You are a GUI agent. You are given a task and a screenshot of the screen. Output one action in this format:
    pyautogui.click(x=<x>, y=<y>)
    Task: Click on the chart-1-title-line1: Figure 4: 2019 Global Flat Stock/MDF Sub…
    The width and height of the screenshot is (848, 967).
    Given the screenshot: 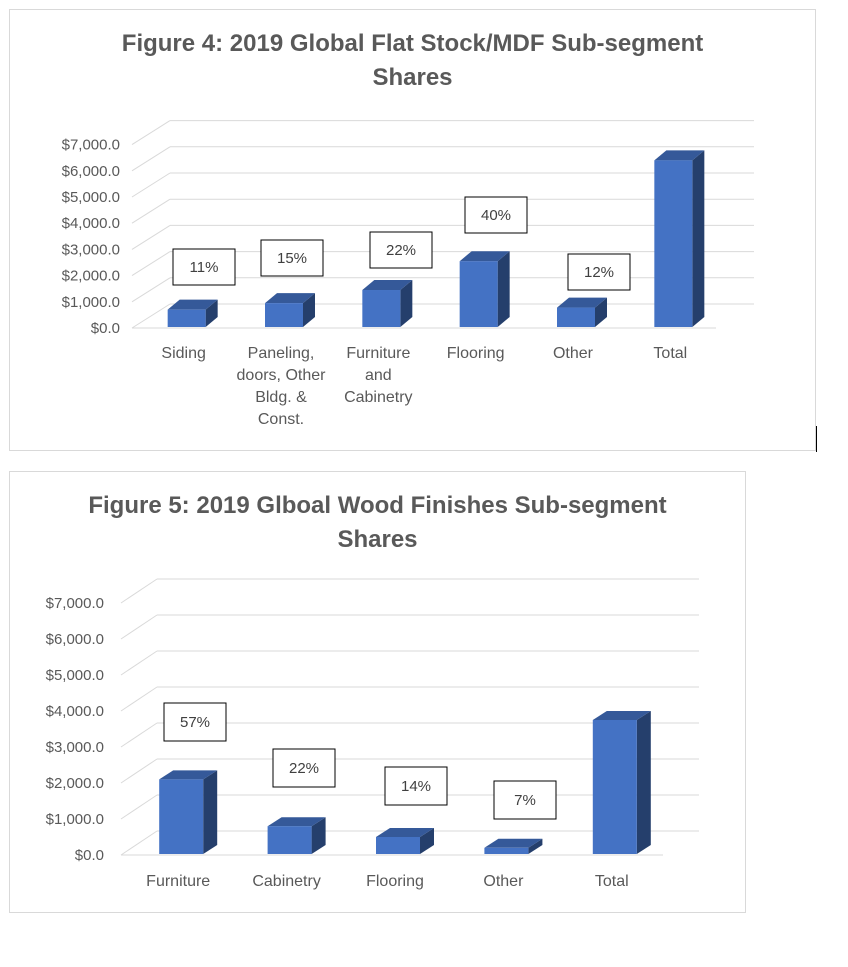 What is the action you would take?
    pyautogui.click(x=412, y=43)
    